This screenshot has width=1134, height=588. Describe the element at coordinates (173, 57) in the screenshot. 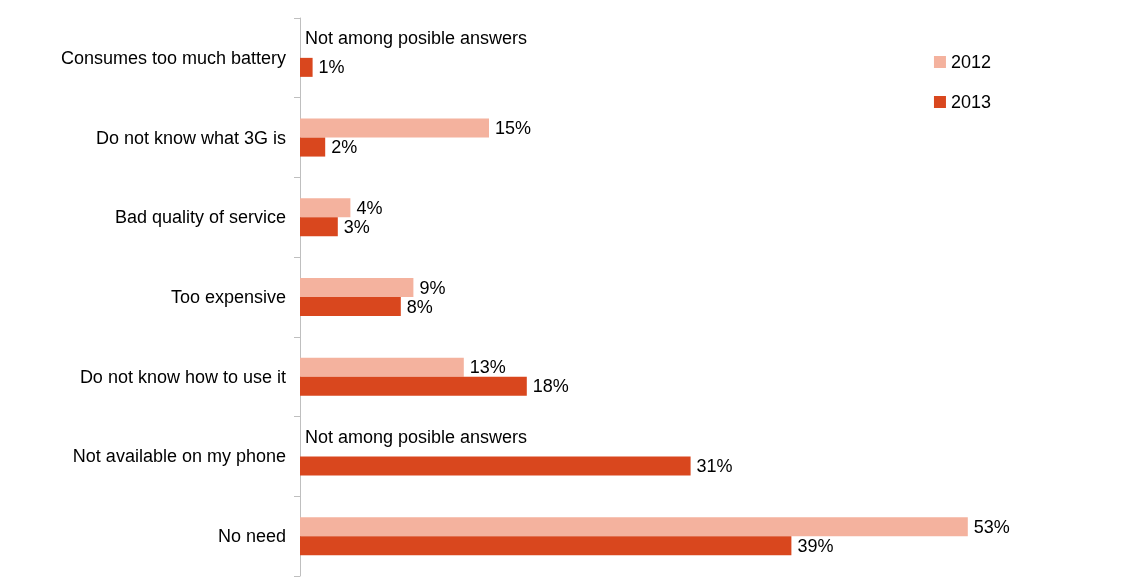

I see `y-tick-label: Consumes too much battery` at that location.